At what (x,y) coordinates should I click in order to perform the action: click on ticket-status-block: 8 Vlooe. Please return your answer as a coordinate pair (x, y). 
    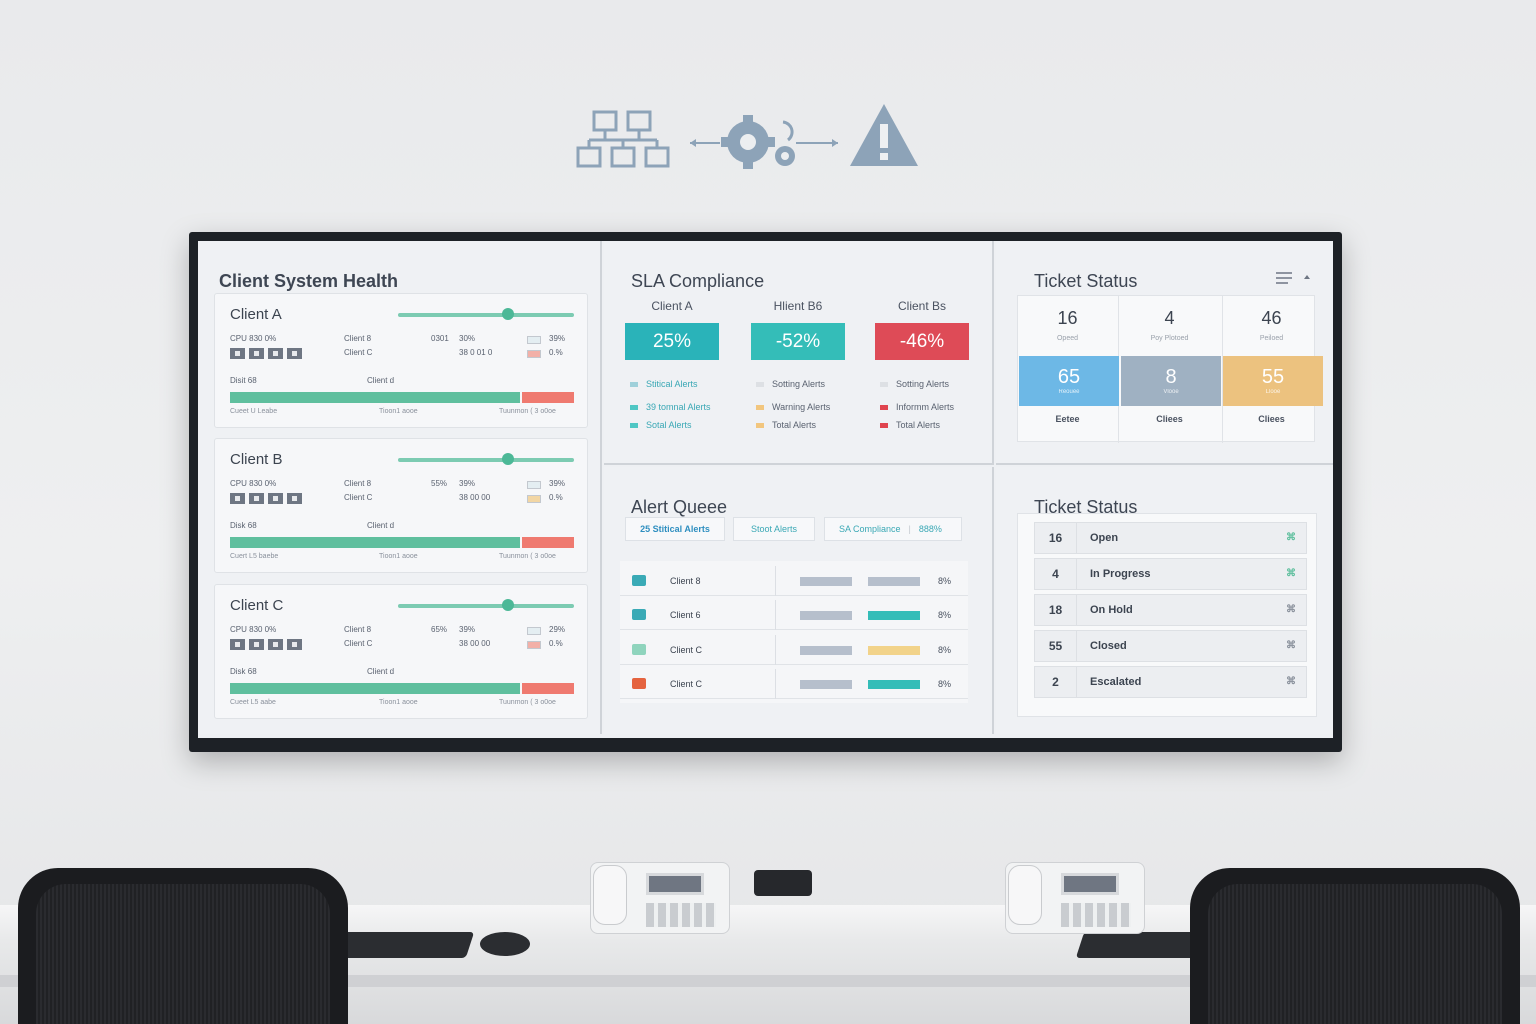
    Looking at the image, I should click on (1171, 381).